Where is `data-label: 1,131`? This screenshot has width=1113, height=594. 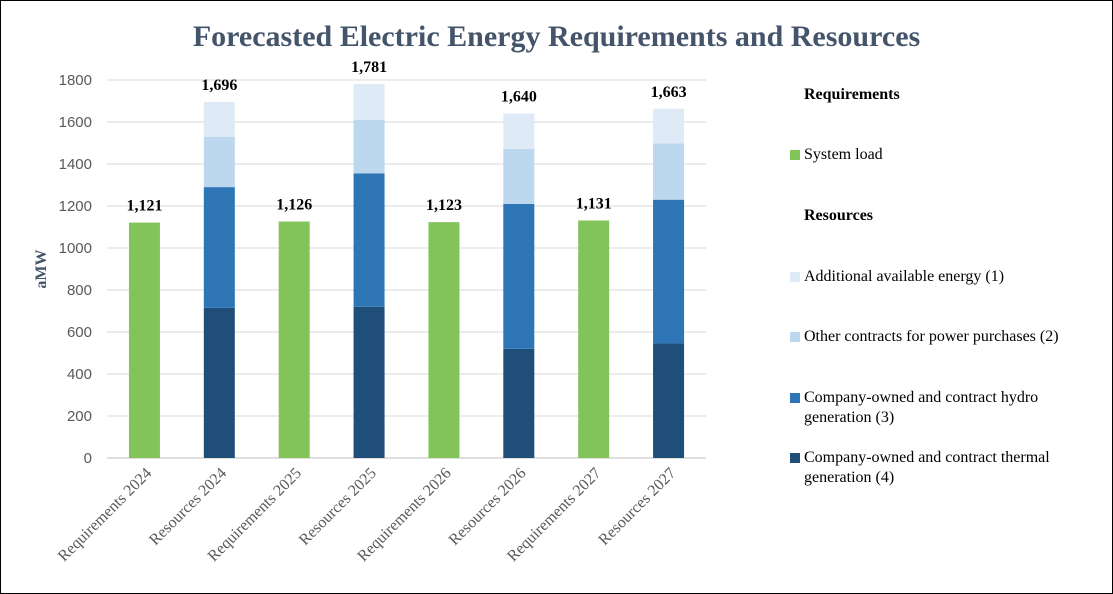
data-label: 1,131 is located at coordinates (594, 203).